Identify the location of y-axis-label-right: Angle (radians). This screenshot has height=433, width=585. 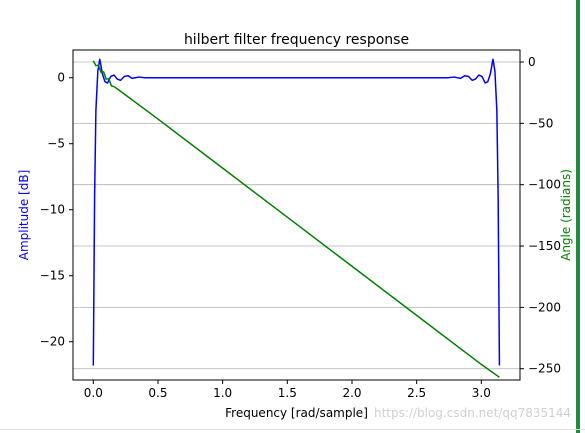
(566, 215).